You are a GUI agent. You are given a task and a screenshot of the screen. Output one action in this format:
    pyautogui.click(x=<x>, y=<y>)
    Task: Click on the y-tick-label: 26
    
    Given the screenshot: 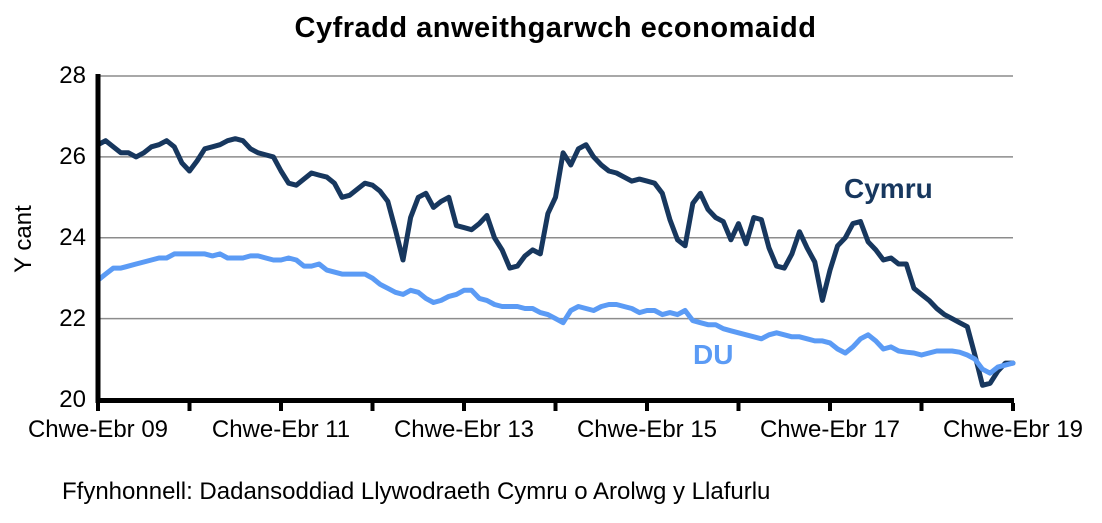 What is the action you would take?
    pyautogui.click(x=72, y=156)
    